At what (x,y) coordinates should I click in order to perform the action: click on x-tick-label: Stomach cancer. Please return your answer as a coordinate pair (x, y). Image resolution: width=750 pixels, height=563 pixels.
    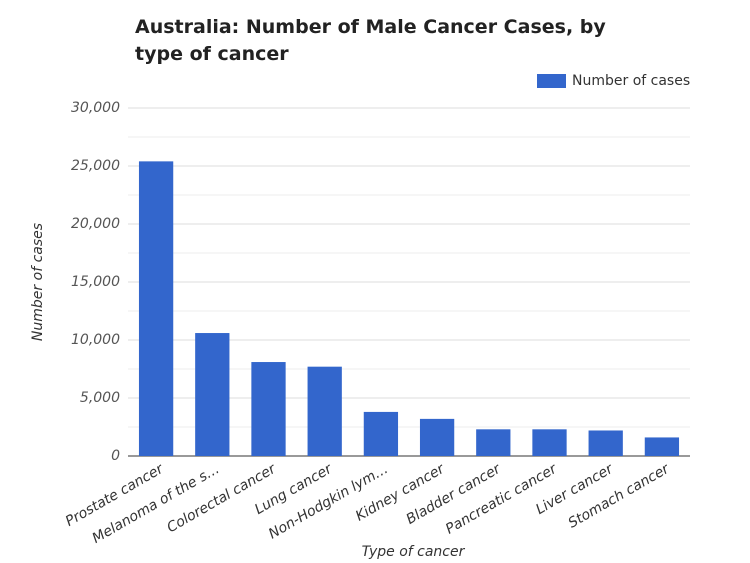
    Looking at the image, I should click on (619, 495).